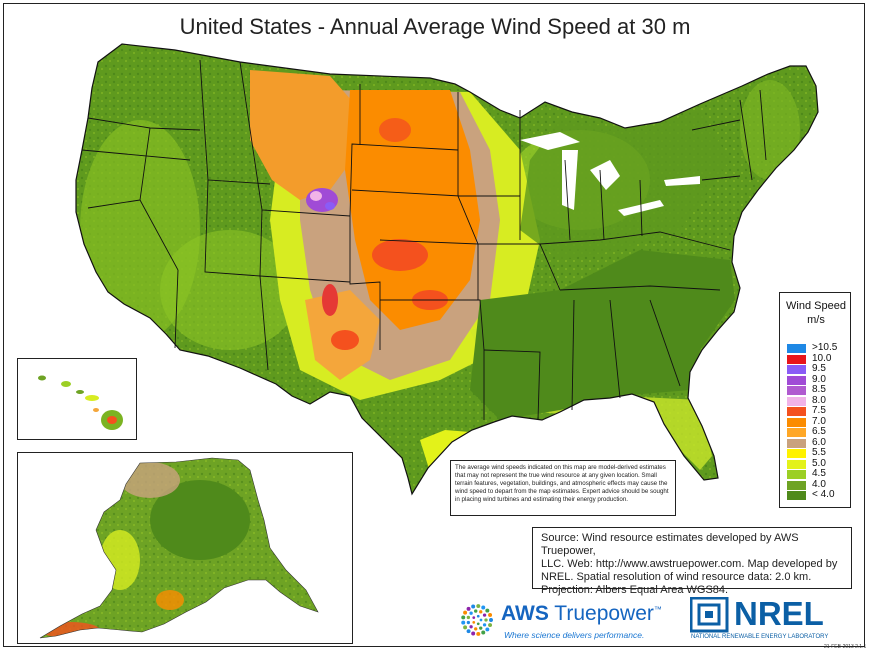 The height and width of the screenshot is (652, 870). What do you see at coordinates (822, 358) in the screenshot?
I see `legend-label: 10.0` at bounding box center [822, 358].